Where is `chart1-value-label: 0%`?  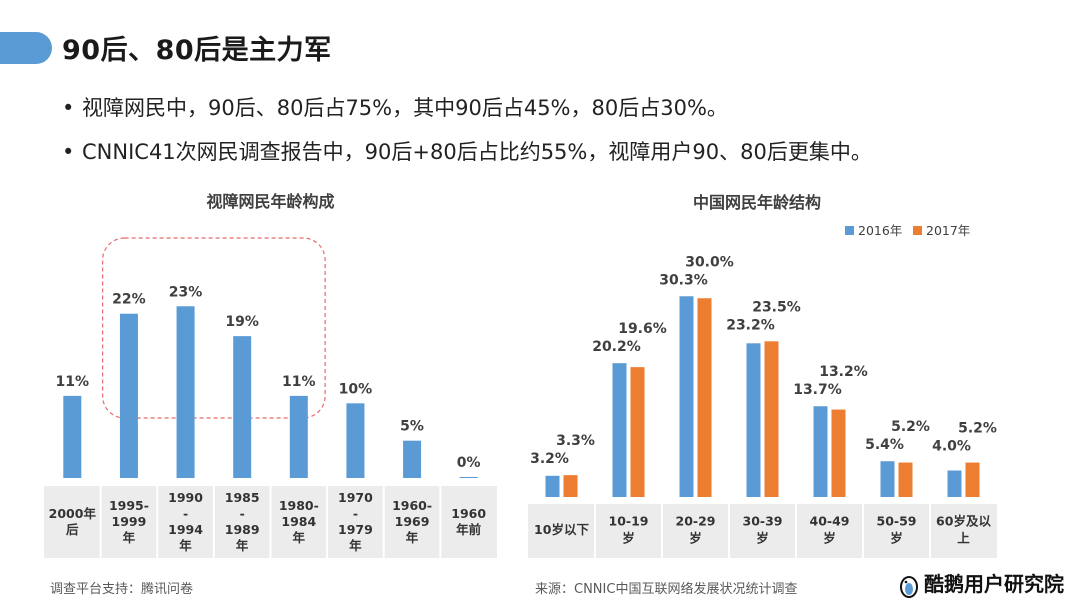 chart1-value-label: 0% is located at coordinates (469, 463).